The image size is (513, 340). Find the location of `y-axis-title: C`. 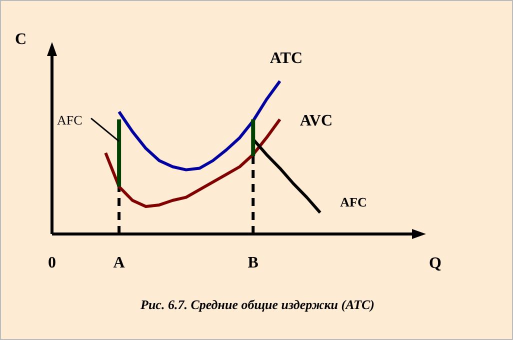

y-axis-title: C is located at coordinates (21, 39).